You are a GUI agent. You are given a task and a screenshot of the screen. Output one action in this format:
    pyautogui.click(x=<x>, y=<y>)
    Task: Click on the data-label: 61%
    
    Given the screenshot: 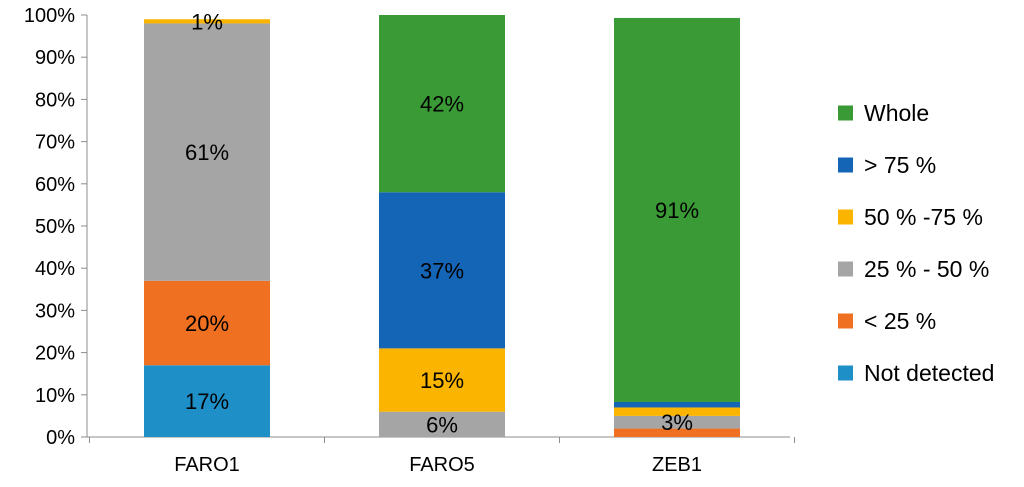 What is the action you would take?
    pyautogui.click(x=207, y=152)
    